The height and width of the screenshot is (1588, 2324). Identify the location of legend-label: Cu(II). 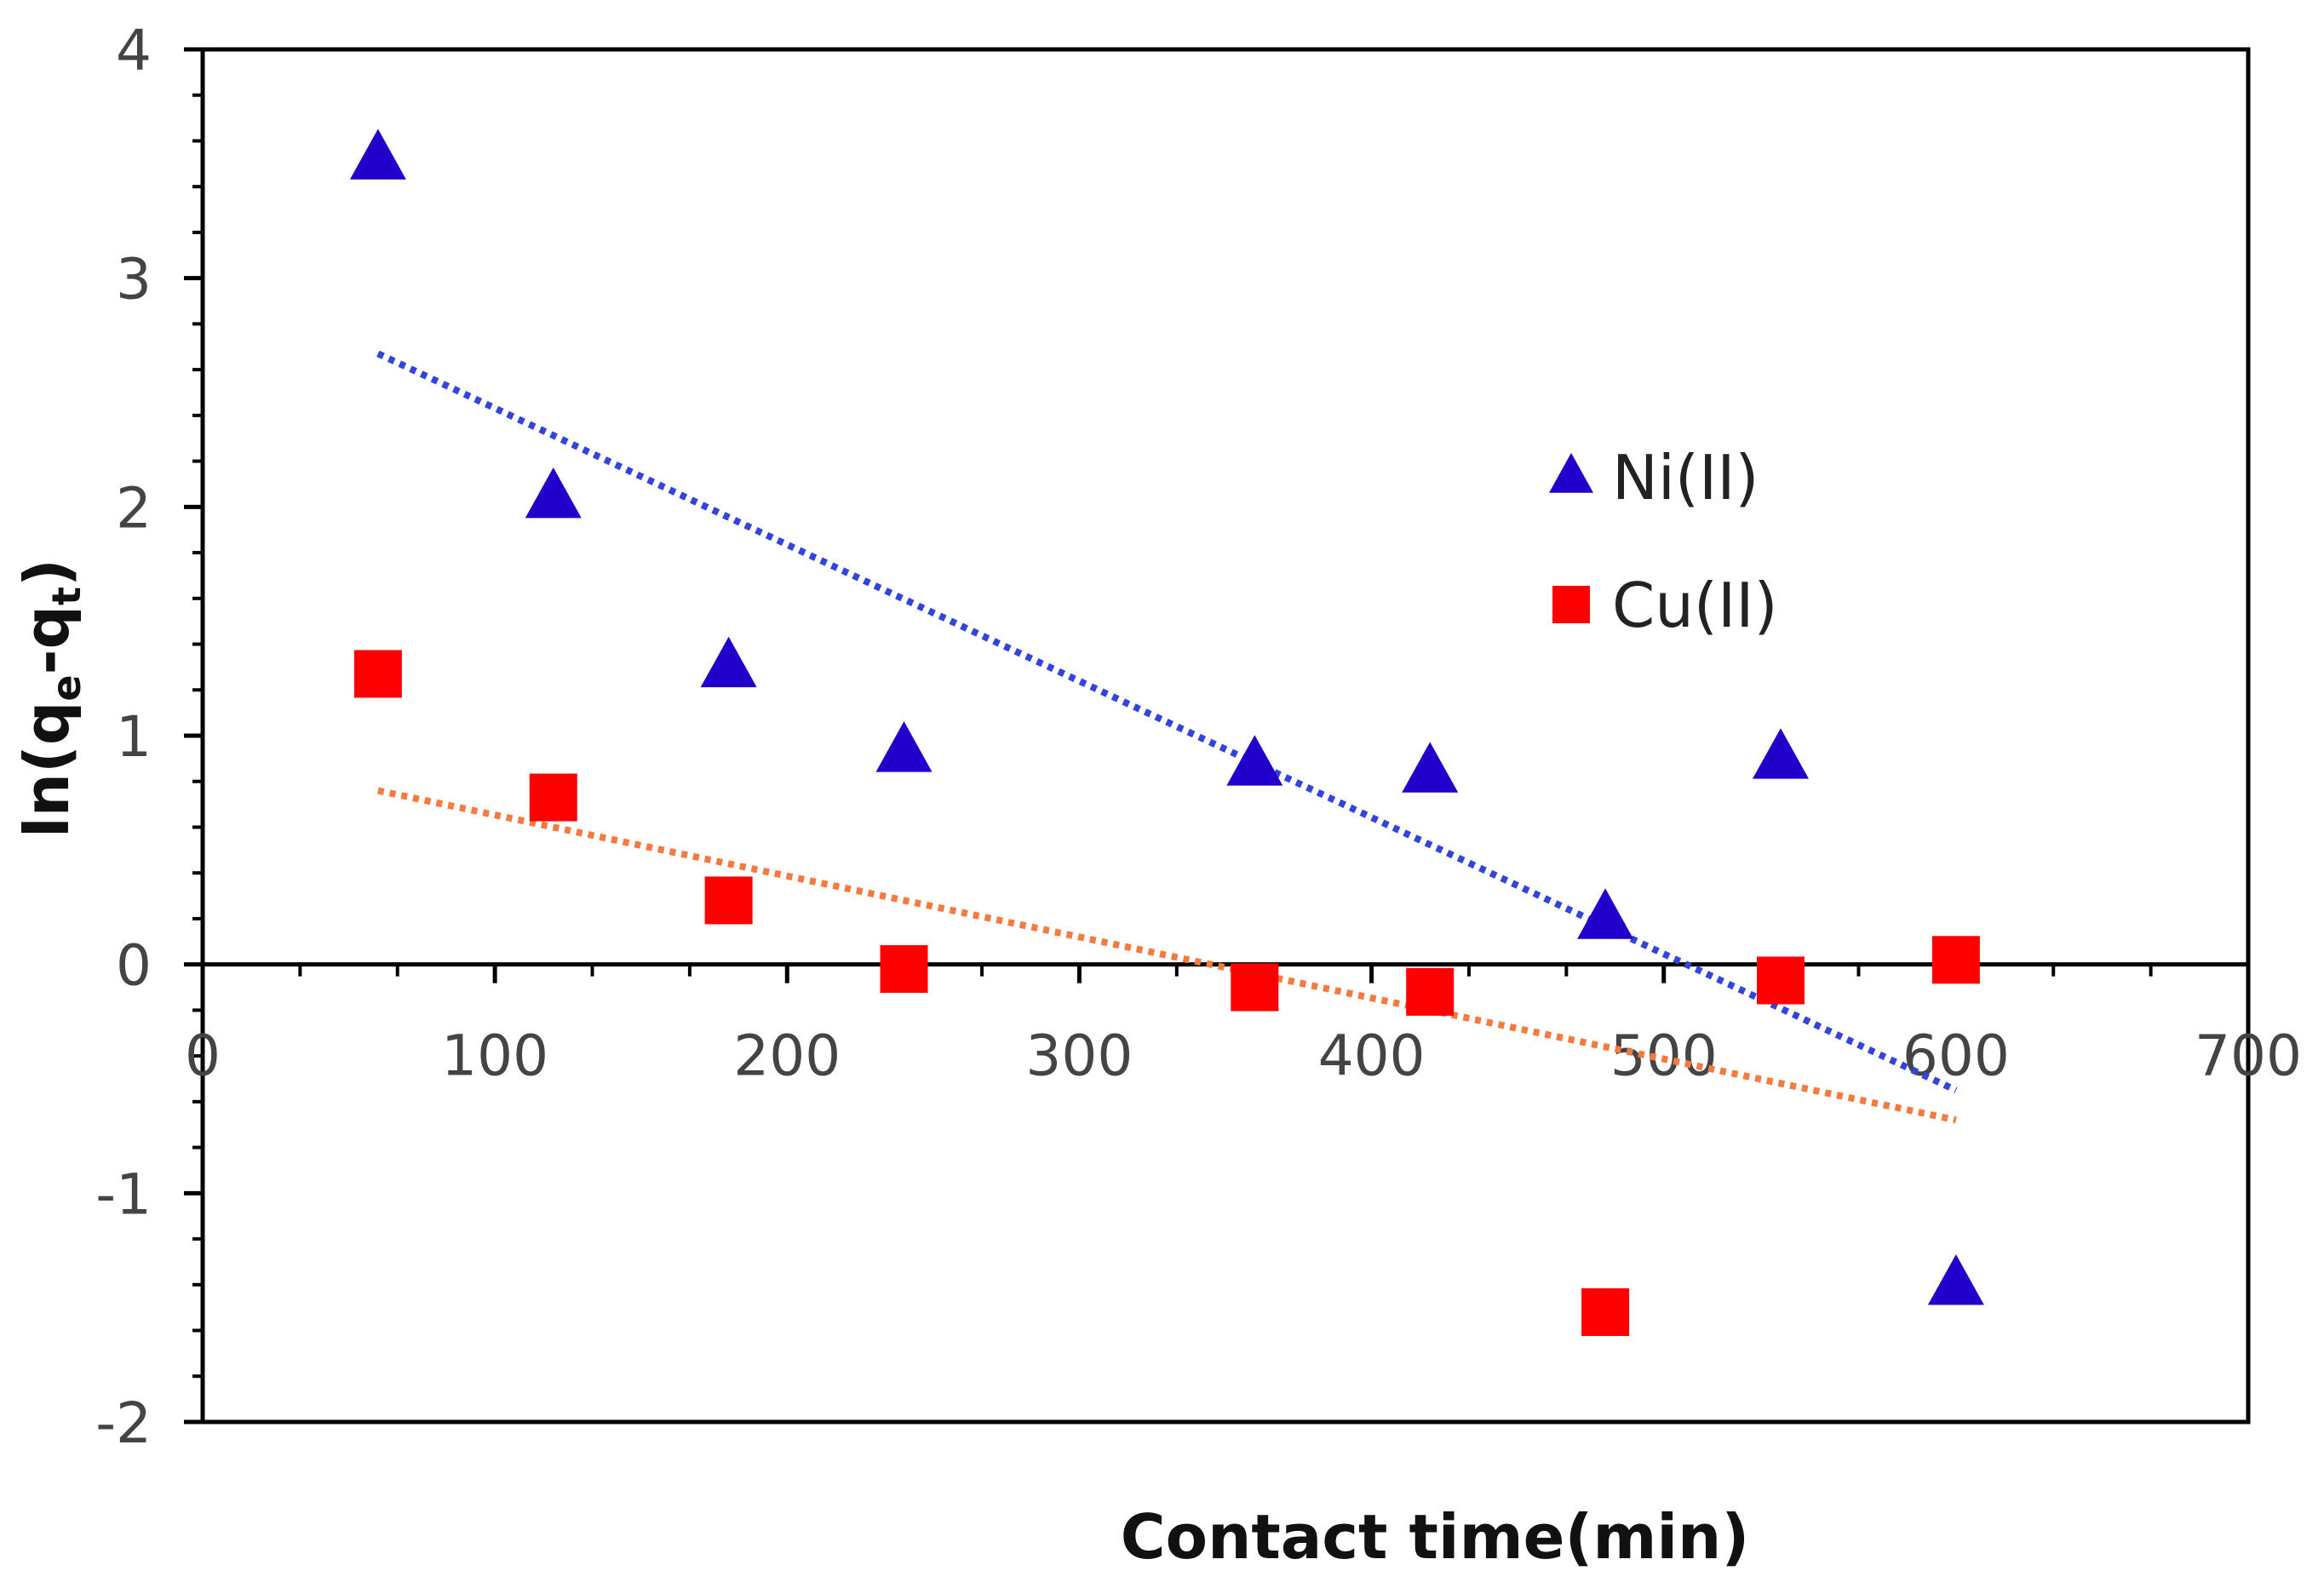
(1695, 605).